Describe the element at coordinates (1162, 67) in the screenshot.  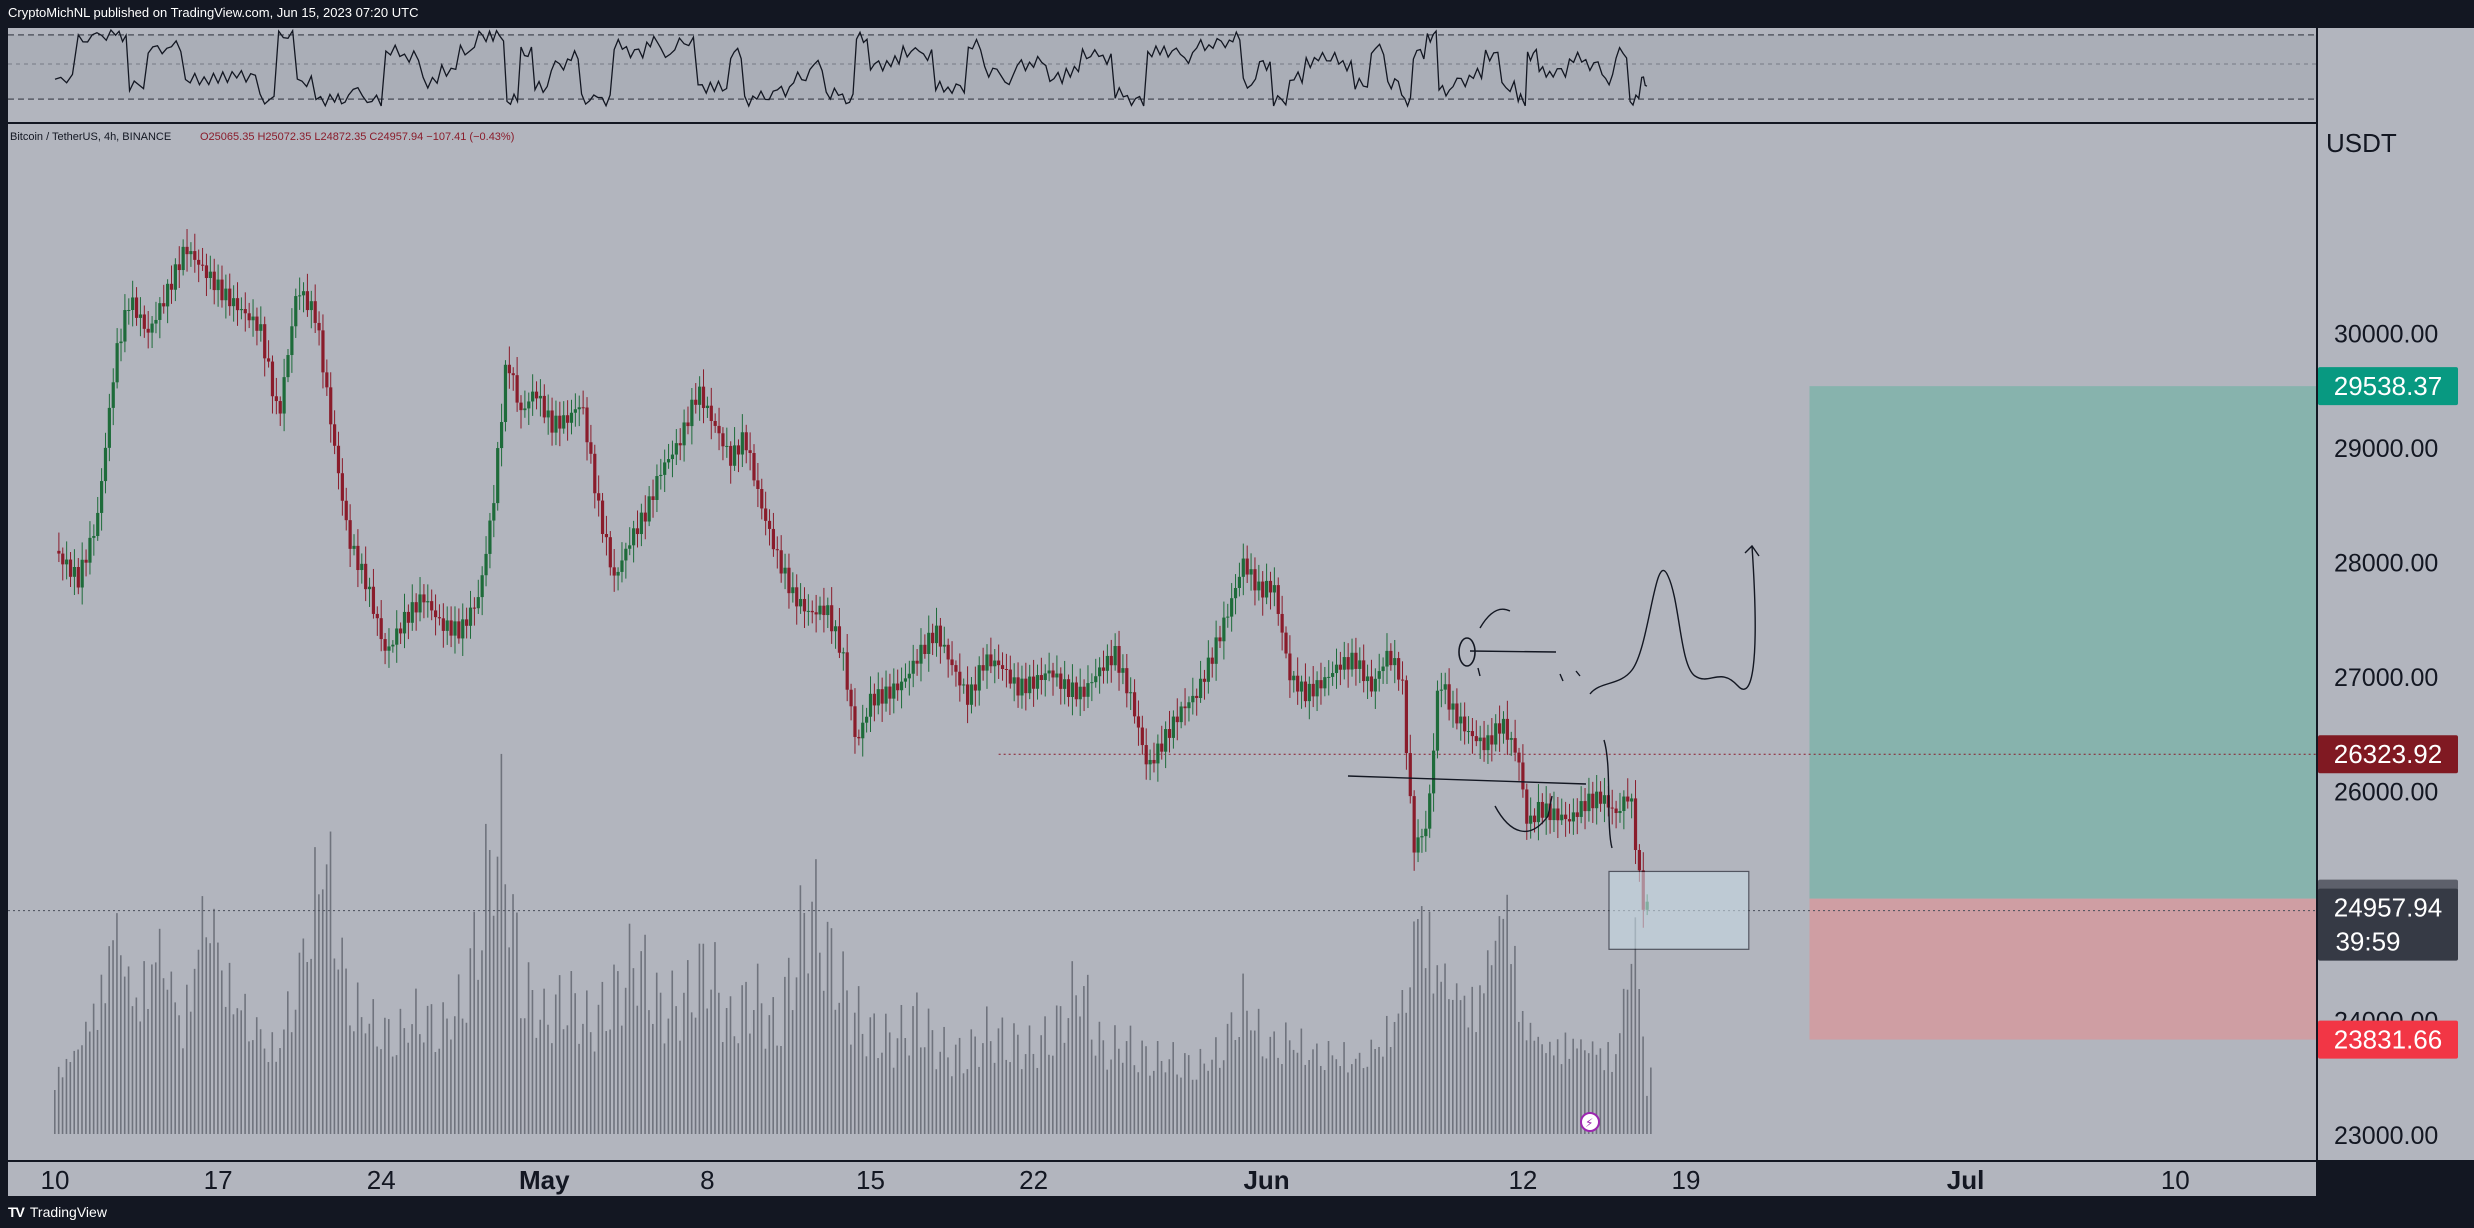
I see `osc-band-fill` at that location.